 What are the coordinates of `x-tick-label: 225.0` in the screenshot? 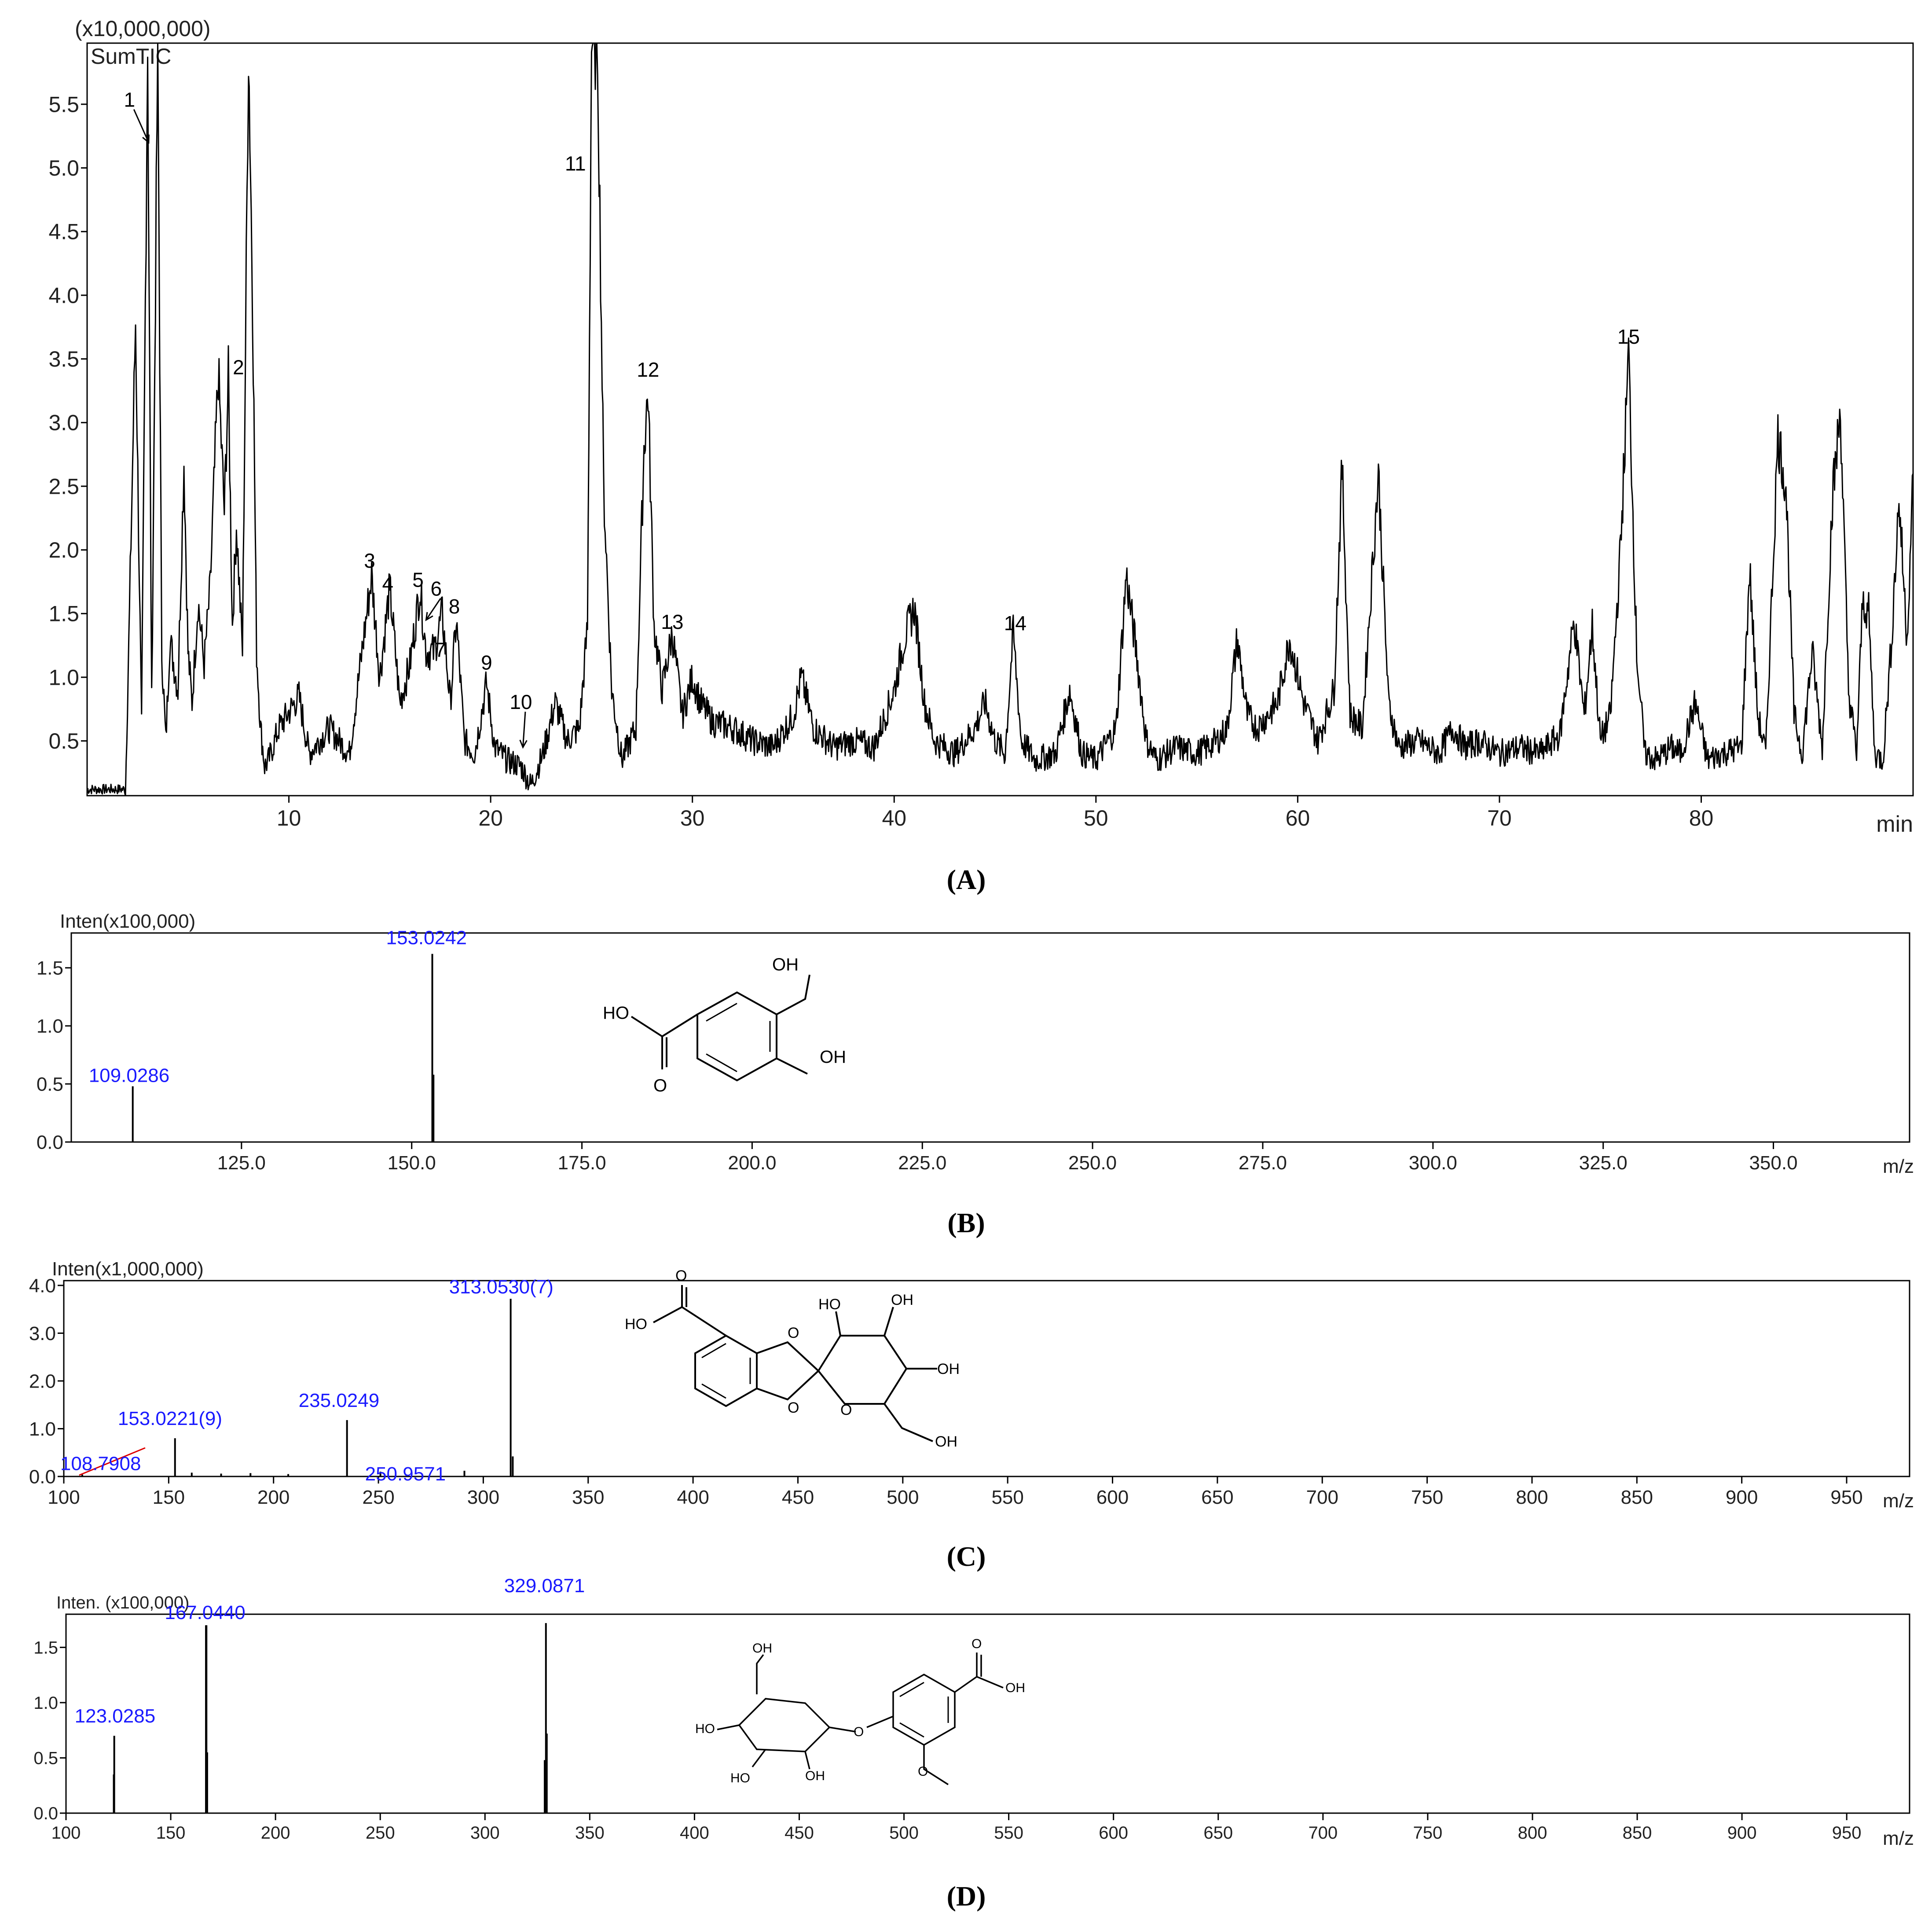 It's located at (922, 1163).